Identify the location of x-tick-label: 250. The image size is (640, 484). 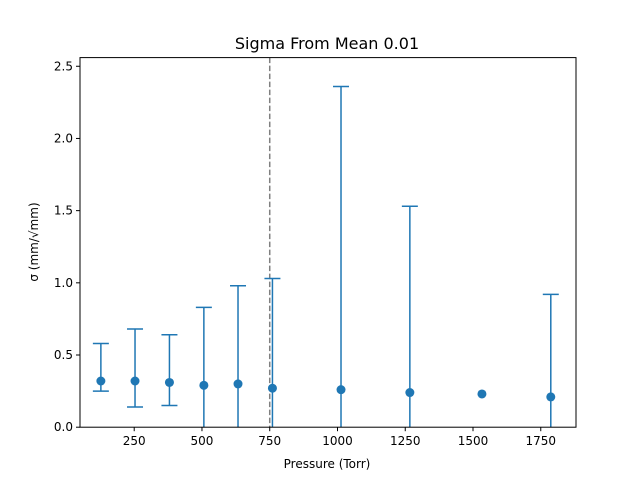
(134, 441).